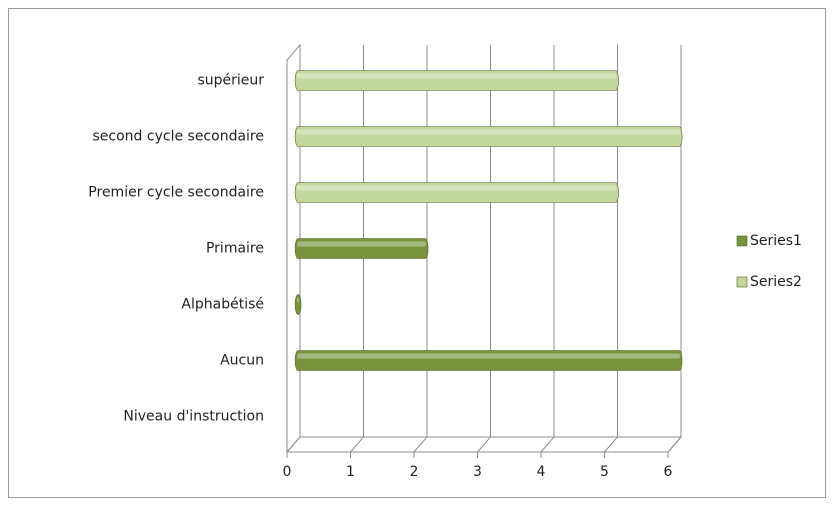 This screenshot has height=510, width=835. Describe the element at coordinates (668, 472) in the screenshot. I see `x-tick-label: 6` at that location.